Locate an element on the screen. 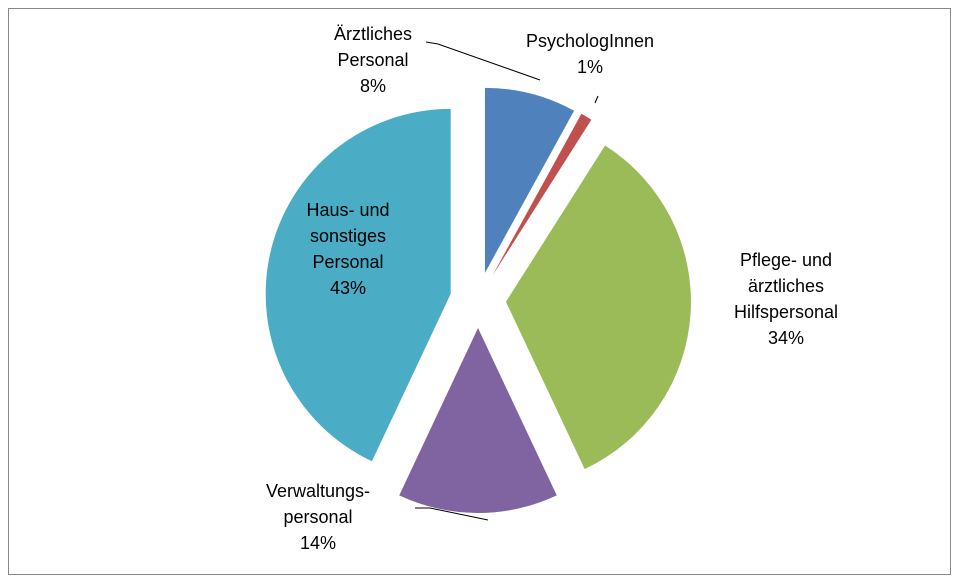 Image resolution: width=959 pixels, height=581 pixels. value-label: 14% is located at coordinates (318, 543).